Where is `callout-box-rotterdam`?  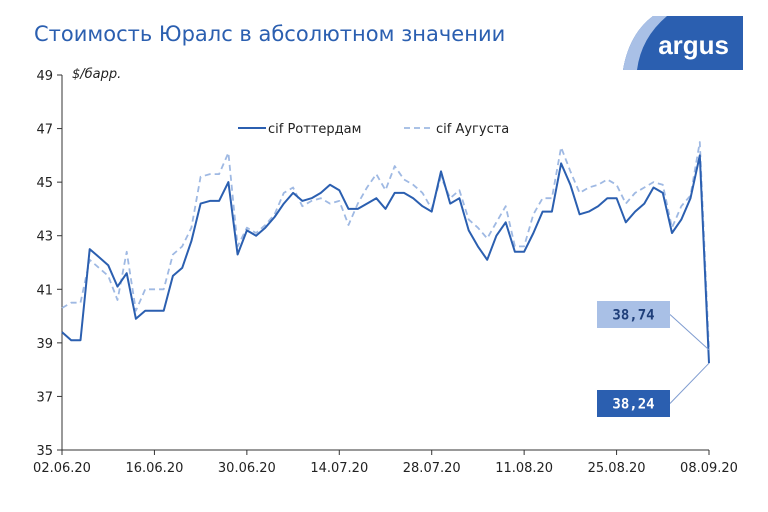 callout-box-rotterdam is located at coordinates (633, 403).